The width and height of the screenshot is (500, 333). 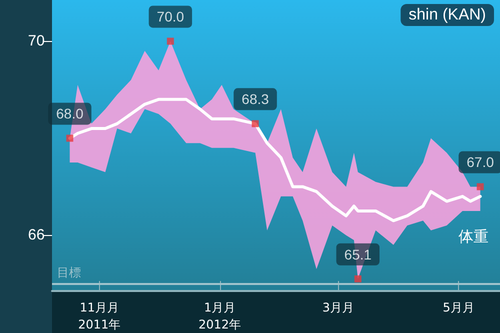 I want to click on x-tick-label: 3月月, so click(x=338, y=307).